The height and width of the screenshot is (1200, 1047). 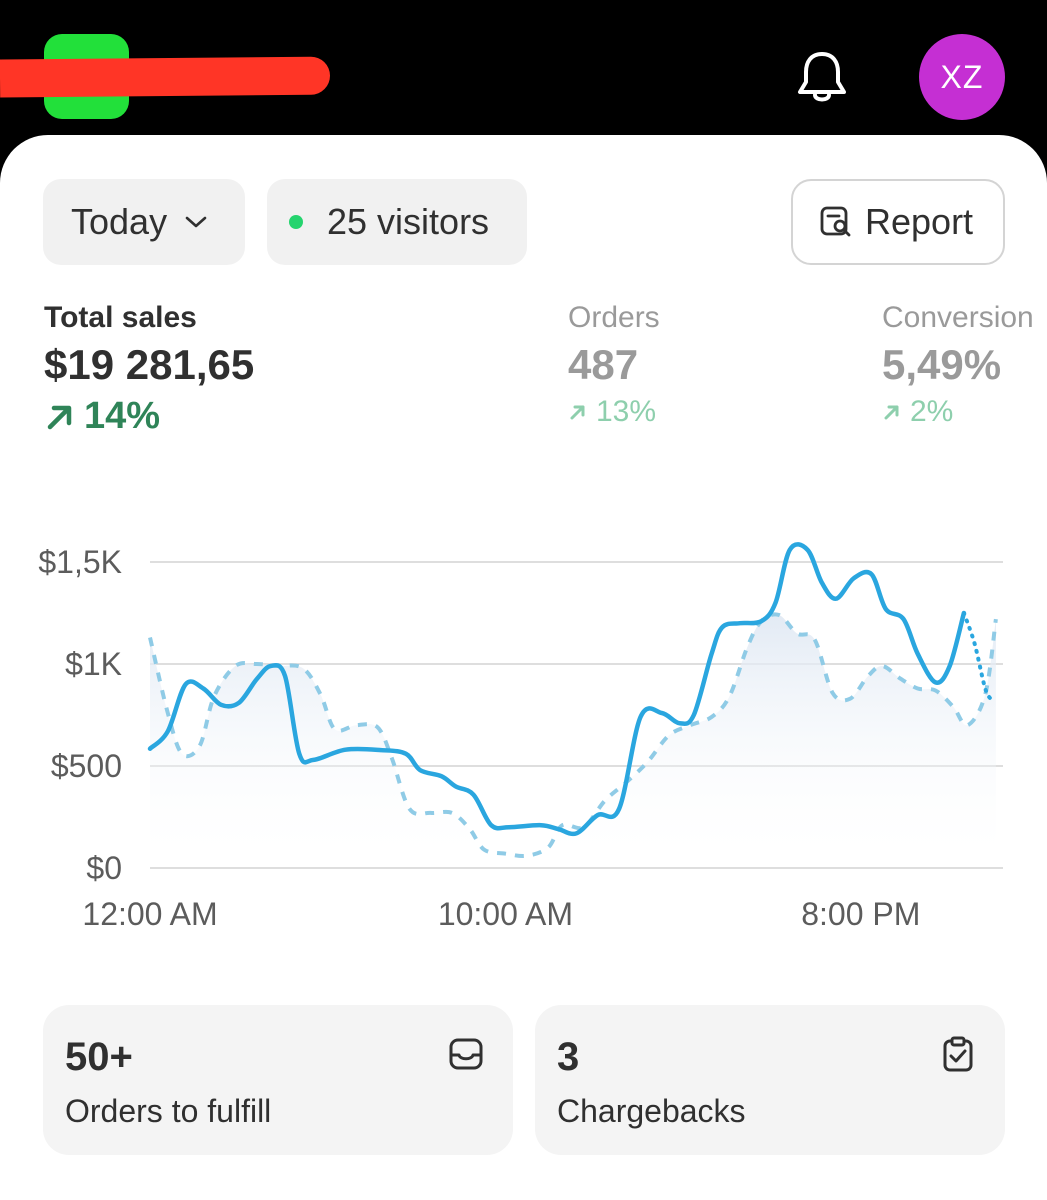 I want to click on y-tick-label: $500, so click(x=86, y=766).